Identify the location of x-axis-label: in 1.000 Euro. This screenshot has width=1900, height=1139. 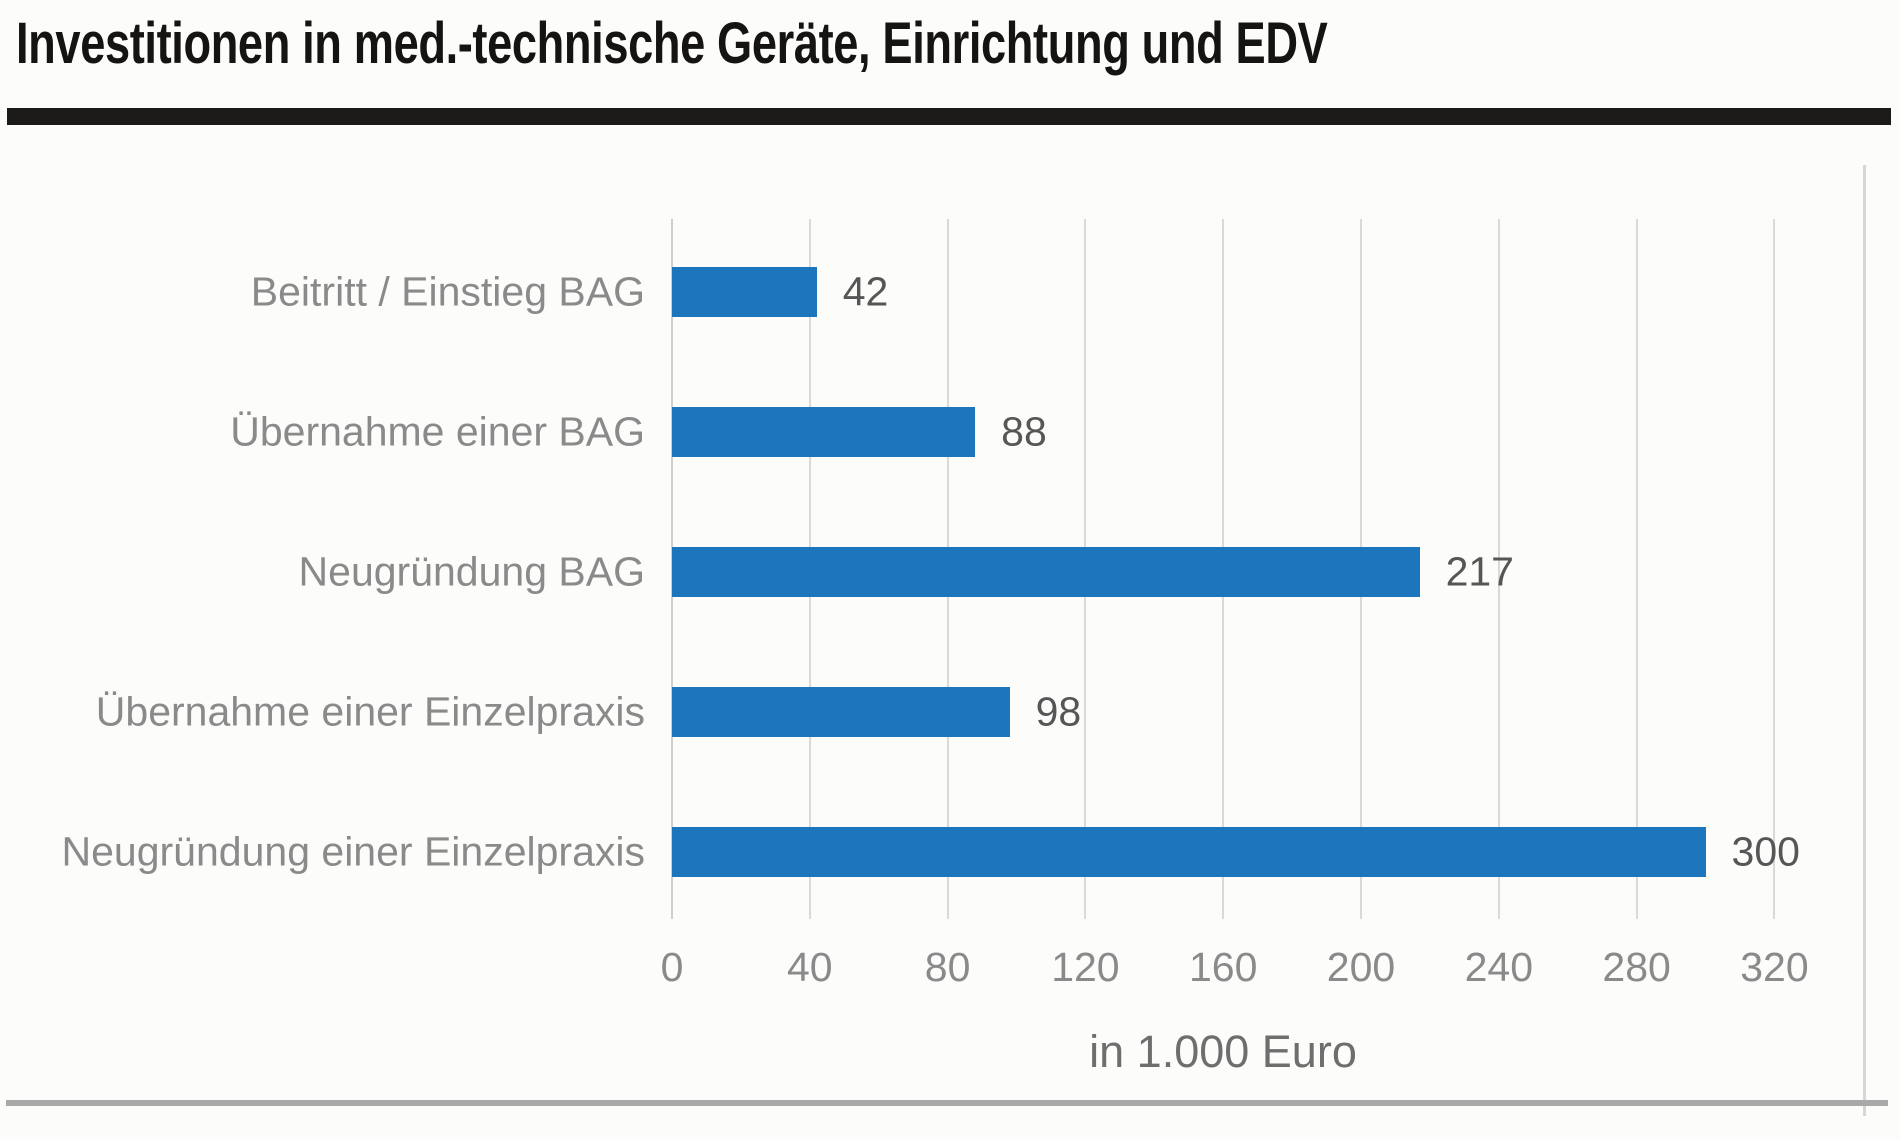
(1223, 1051).